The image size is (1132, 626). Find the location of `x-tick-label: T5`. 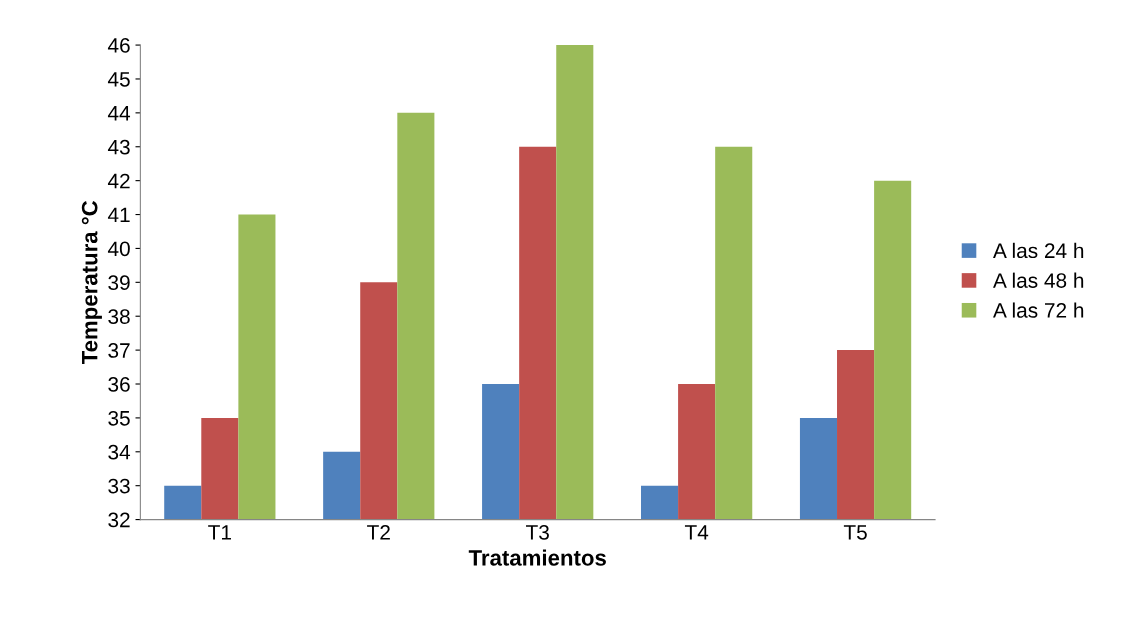

x-tick-label: T5 is located at coordinates (855, 532).